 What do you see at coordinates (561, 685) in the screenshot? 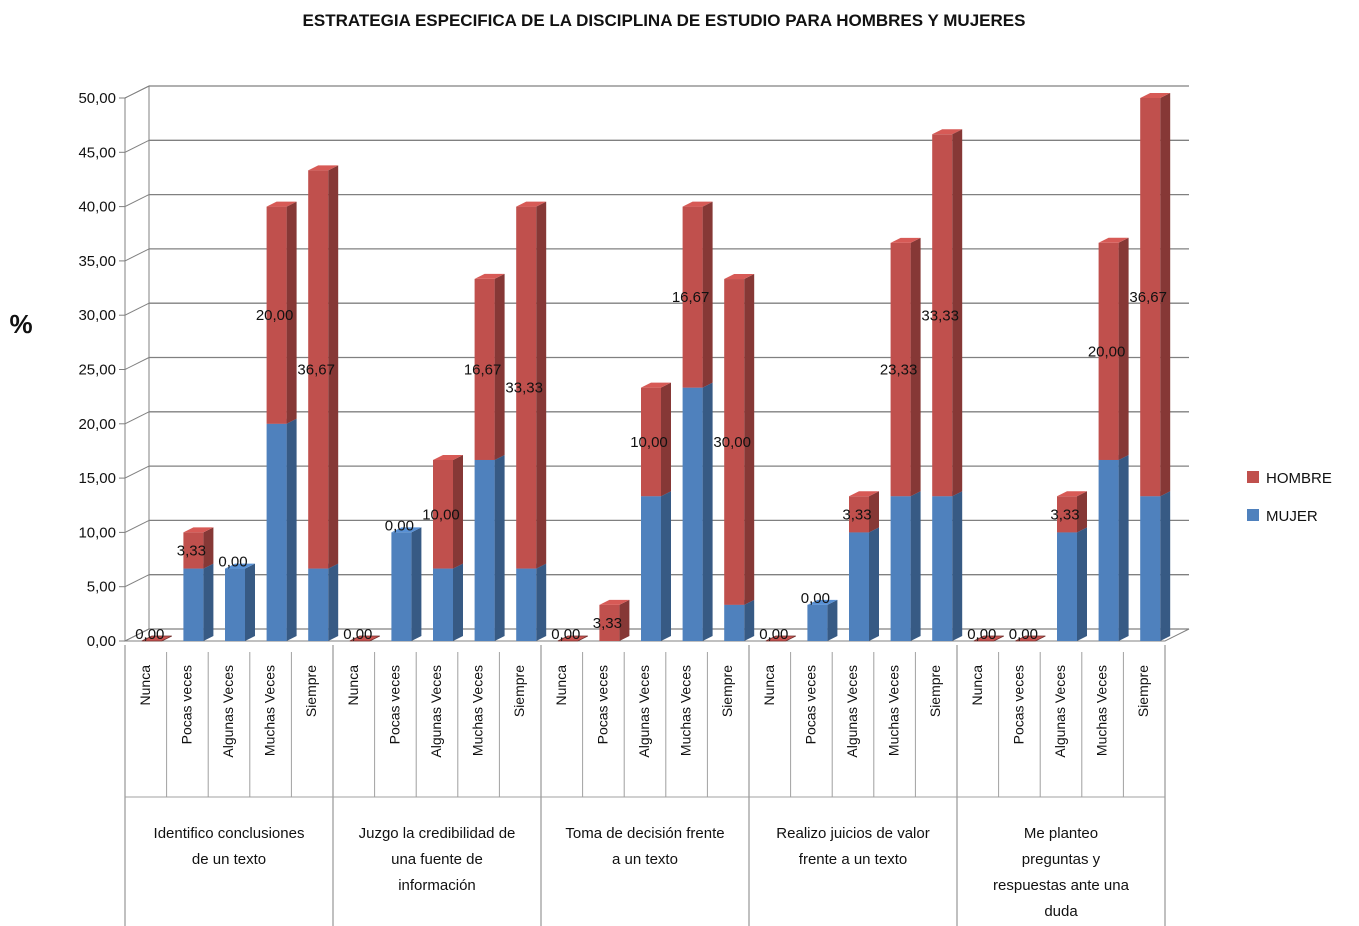
I see `category-label: Nunca` at bounding box center [561, 685].